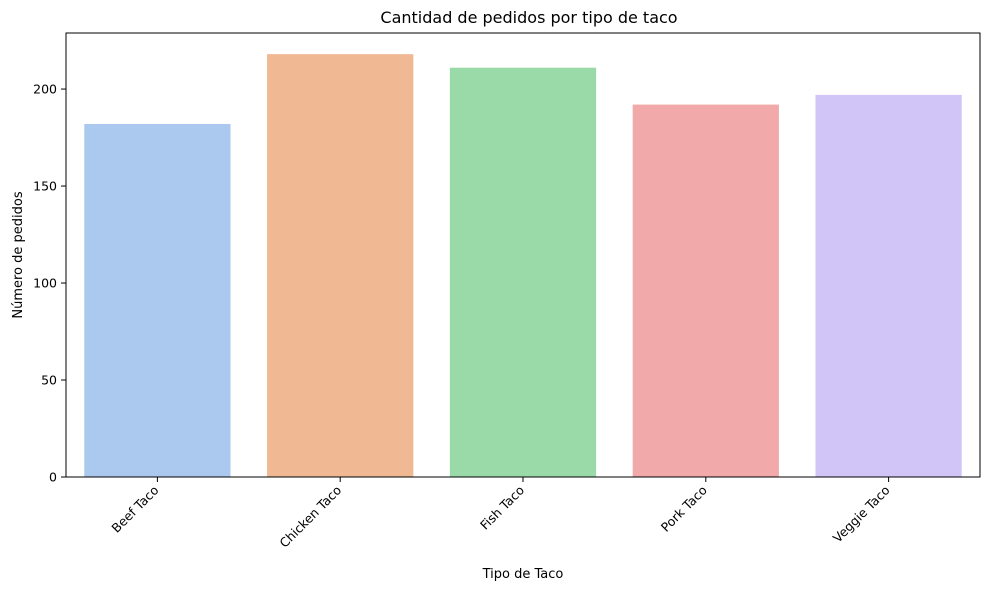 This screenshot has height=590, width=990. I want to click on y-tick-label: 150, so click(45, 186).